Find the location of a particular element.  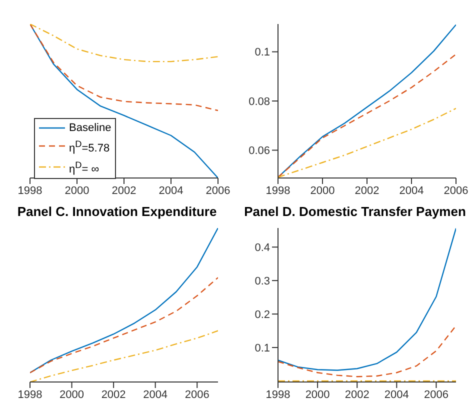

legend-label: η$^{D}$=5.78 is located at coordinates (89, 147).